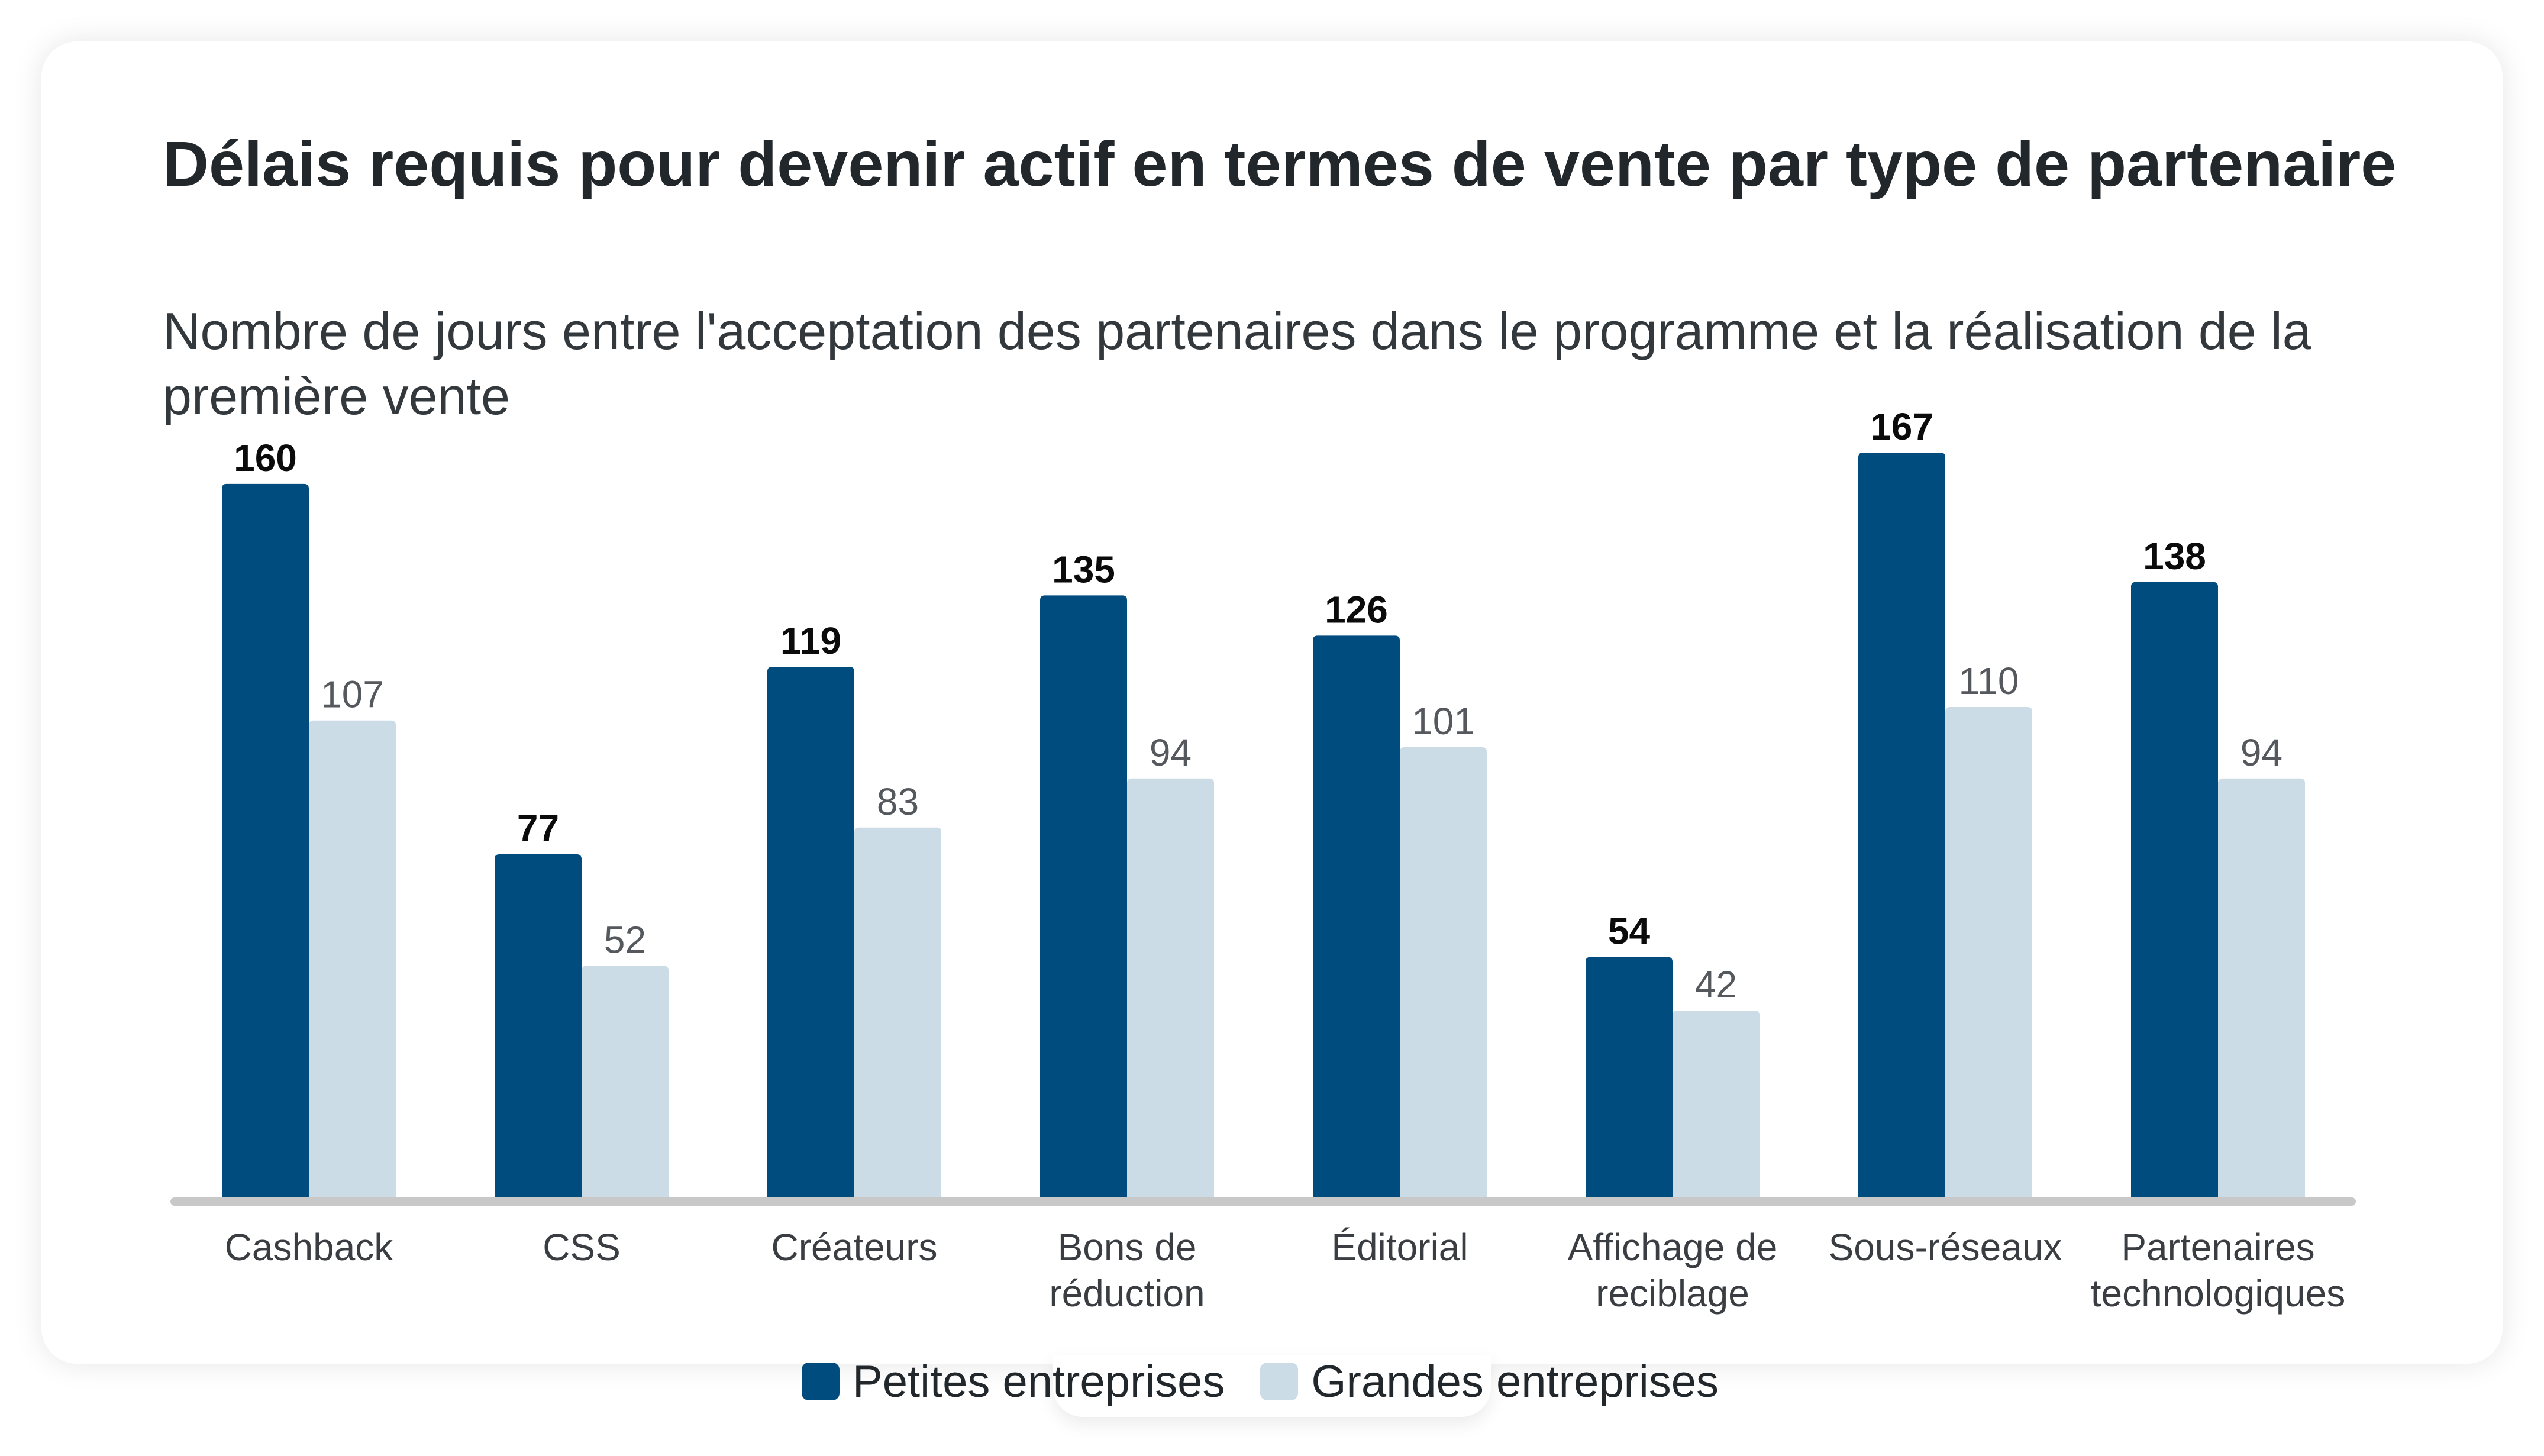 The height and width of the screenshot is (1456, 2544). I want to click on data-label-bons-de-reduction-grandes-entreprises: 94, so click(1171, 752).